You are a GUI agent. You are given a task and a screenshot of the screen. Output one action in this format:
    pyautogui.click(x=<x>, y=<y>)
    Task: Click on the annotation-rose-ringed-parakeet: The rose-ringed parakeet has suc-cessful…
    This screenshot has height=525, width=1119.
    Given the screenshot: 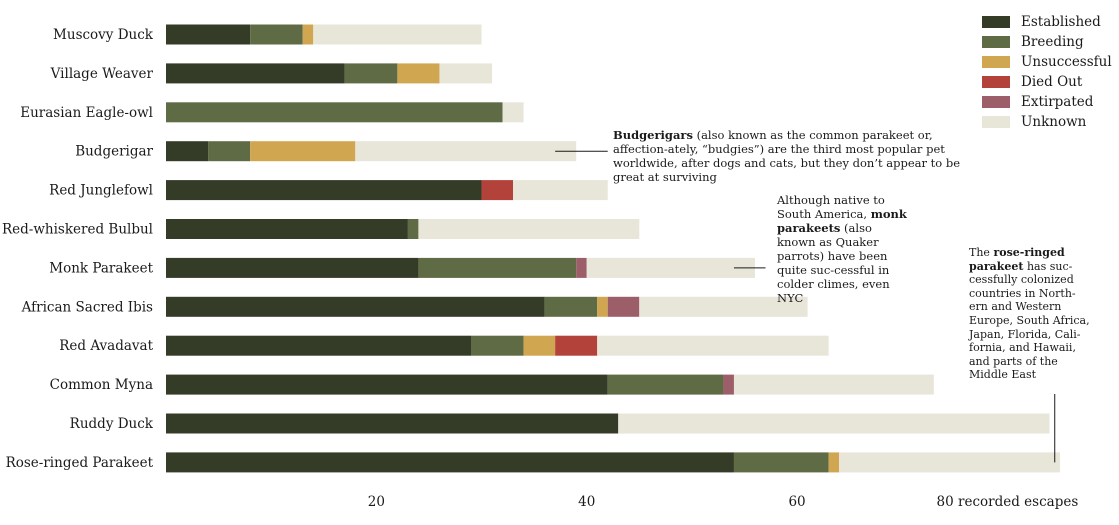 What is the action you would take?
    pyautogui.click(x=1031, y=314)
    